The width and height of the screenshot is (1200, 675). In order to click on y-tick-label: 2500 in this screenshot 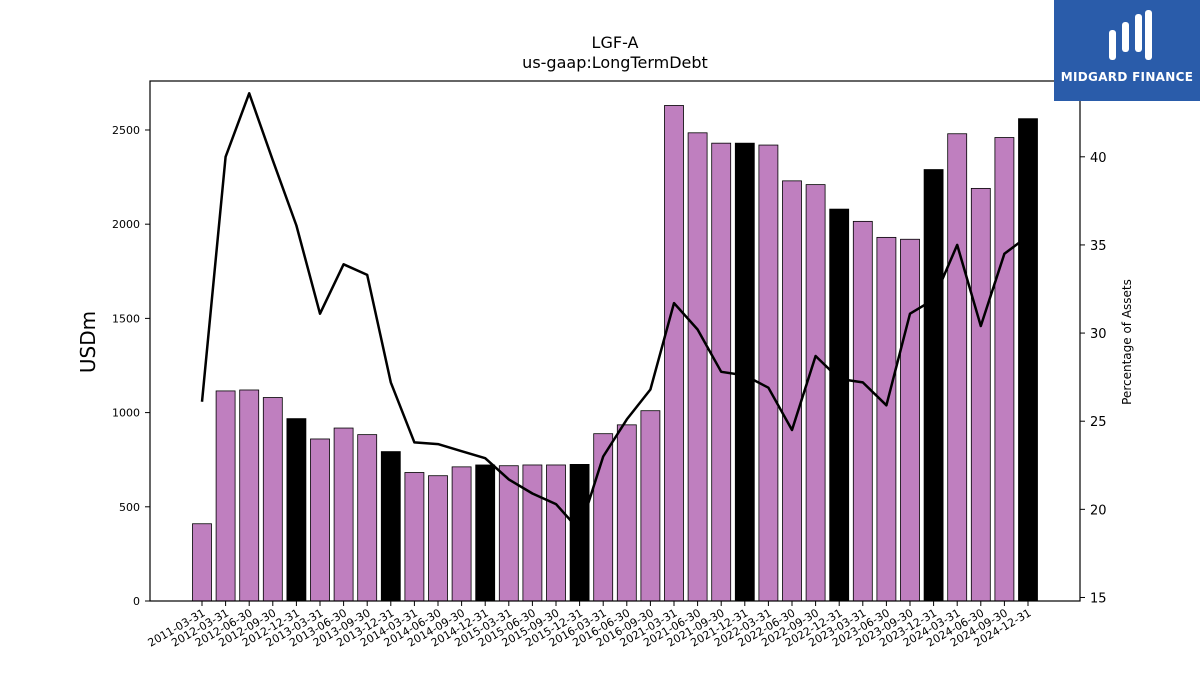, I will do `click(126, 130)`.